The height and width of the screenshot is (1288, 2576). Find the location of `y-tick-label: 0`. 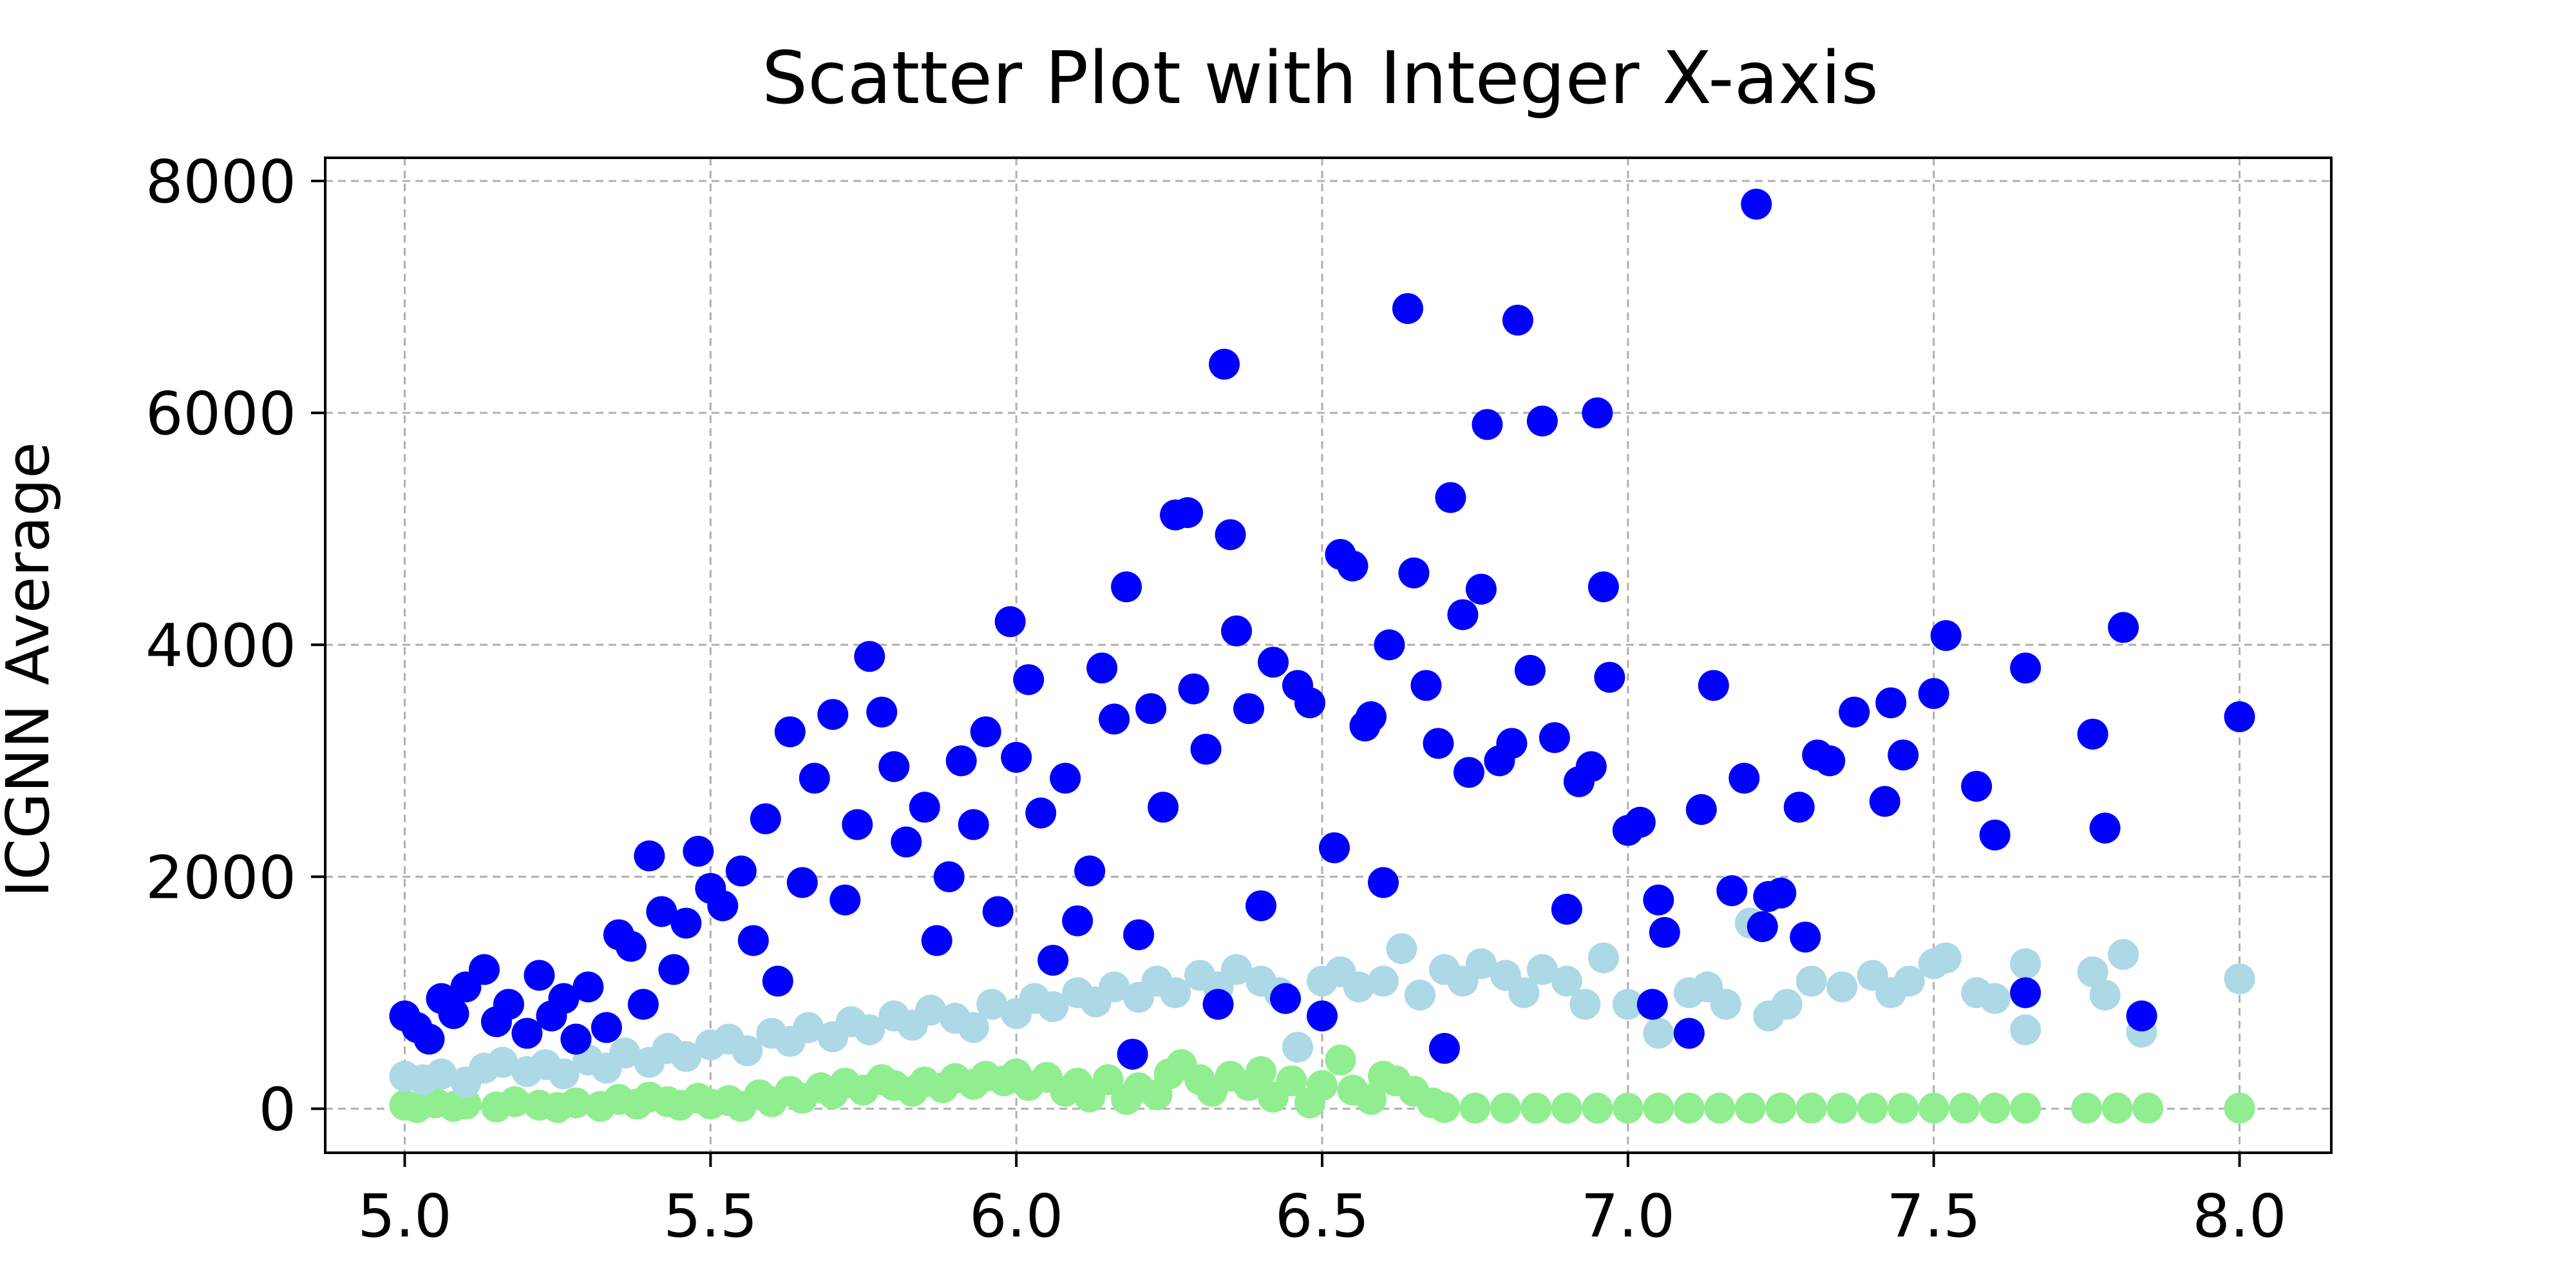

y-tick-label: 0 is located at coordinates (277, 1109).